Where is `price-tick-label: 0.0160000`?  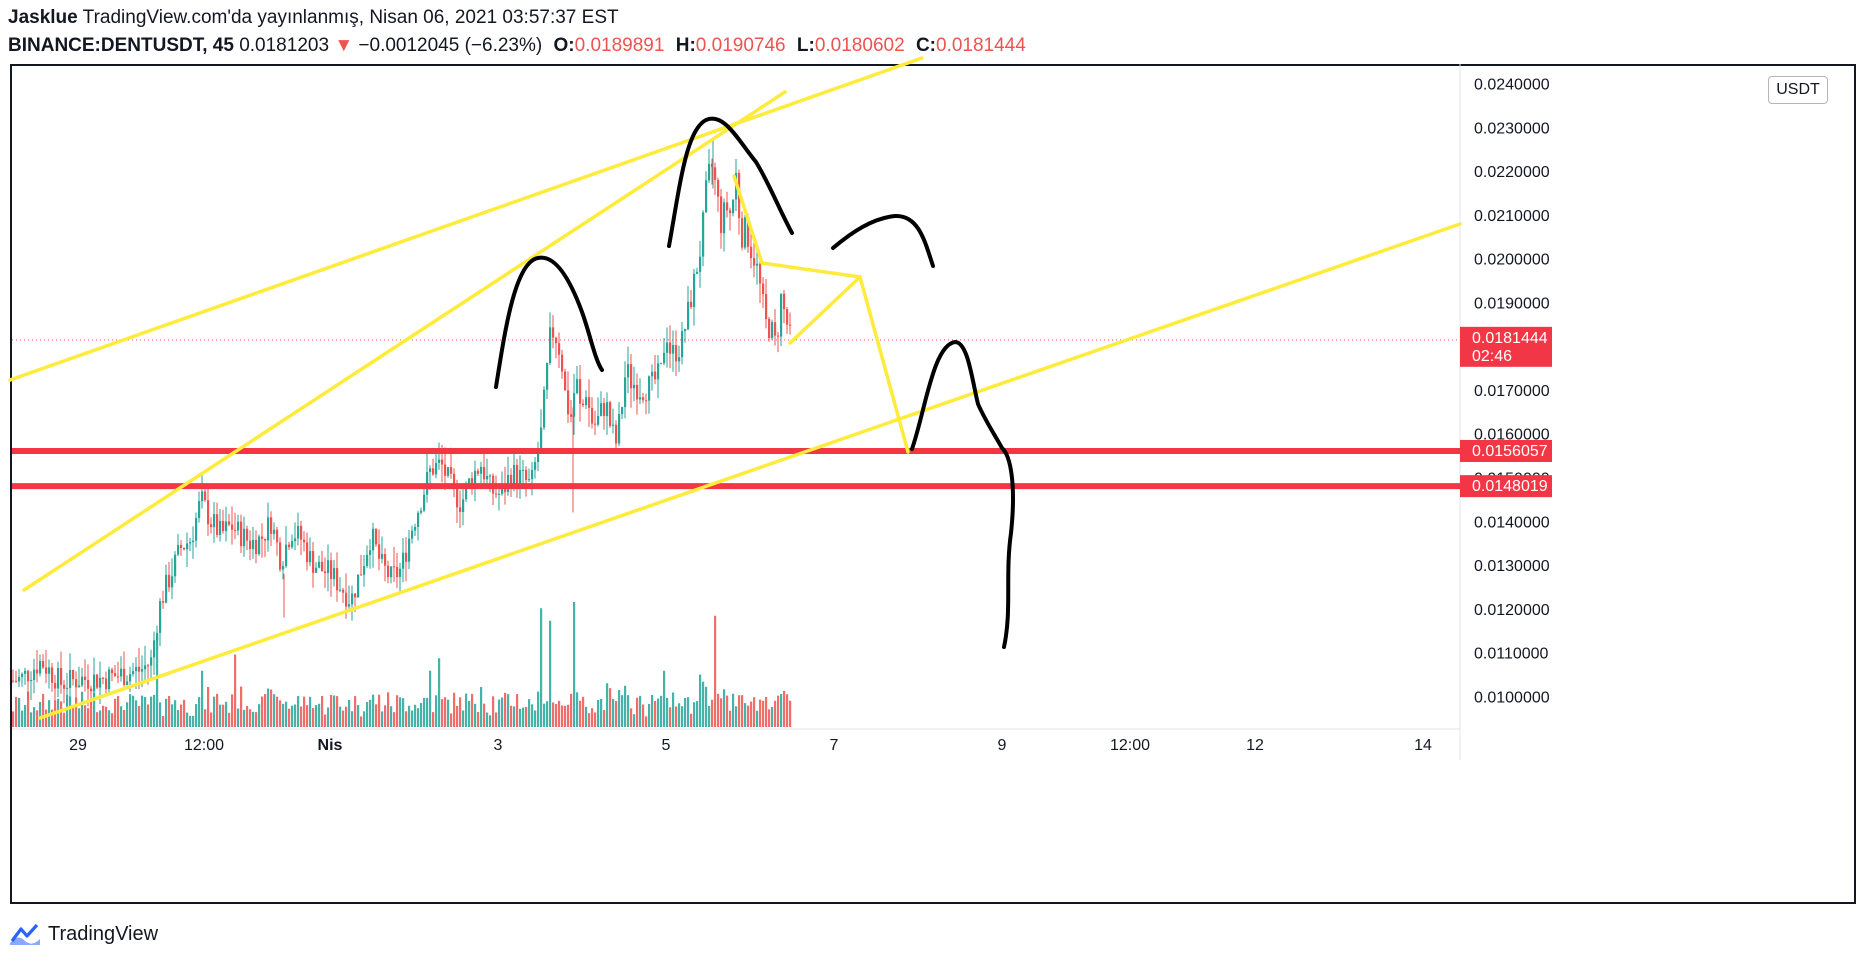
price-tick-label: 0.0160000 is located at coordinates (1512, 435).